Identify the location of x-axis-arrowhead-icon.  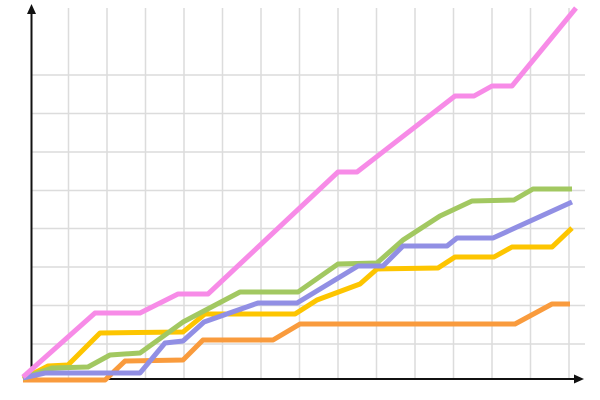
(579, 379).